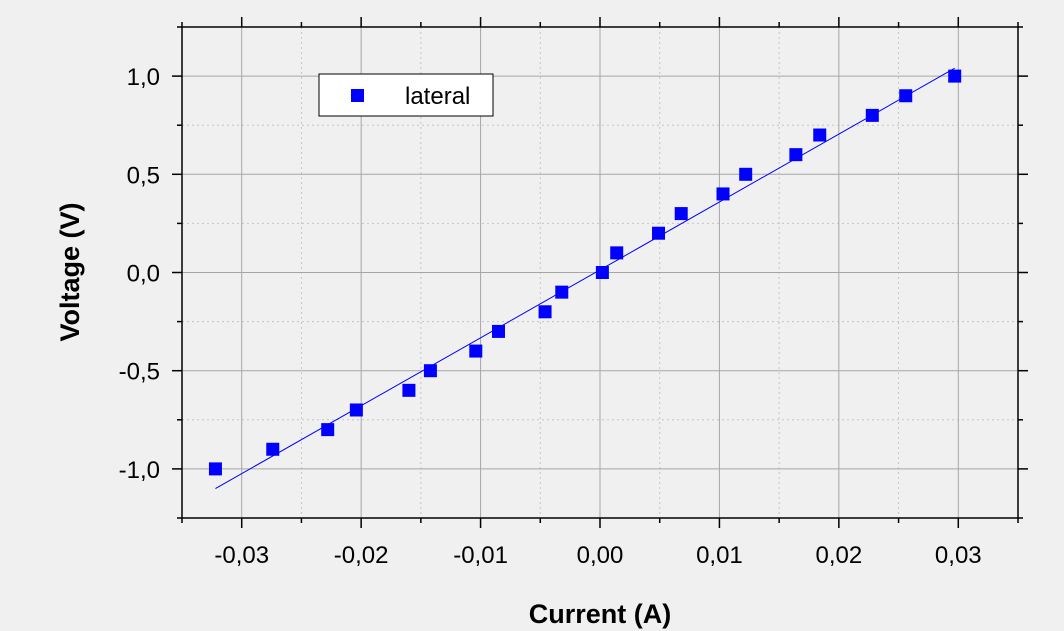 This screenshot has height=631, width=1064. Describe the element at coordinates (241, 555) in the screenshot. I see `x-tick-label: -0,03` at that location.